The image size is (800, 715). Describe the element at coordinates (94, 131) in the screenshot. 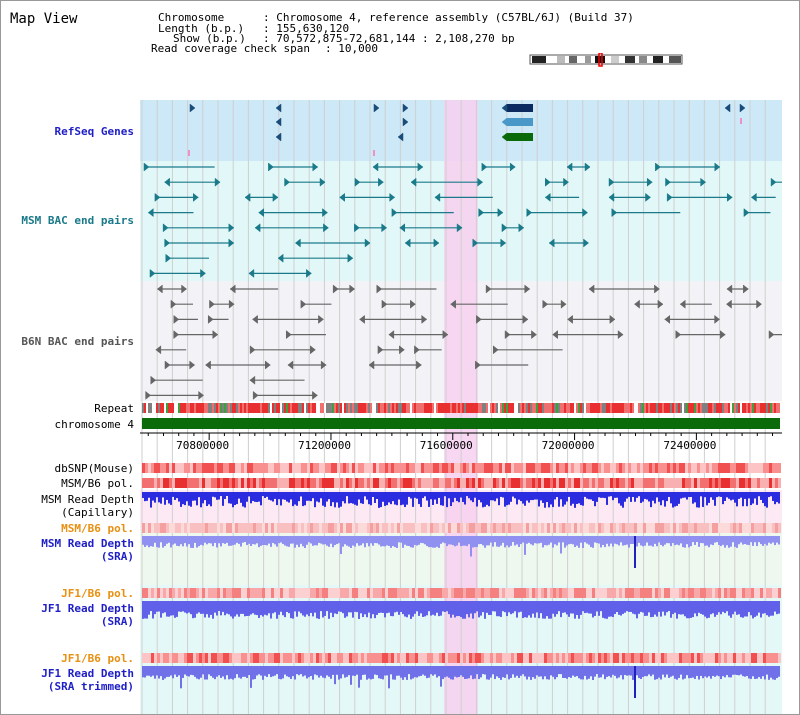

I see `refseq-label: RefSeq Genes` at that location.